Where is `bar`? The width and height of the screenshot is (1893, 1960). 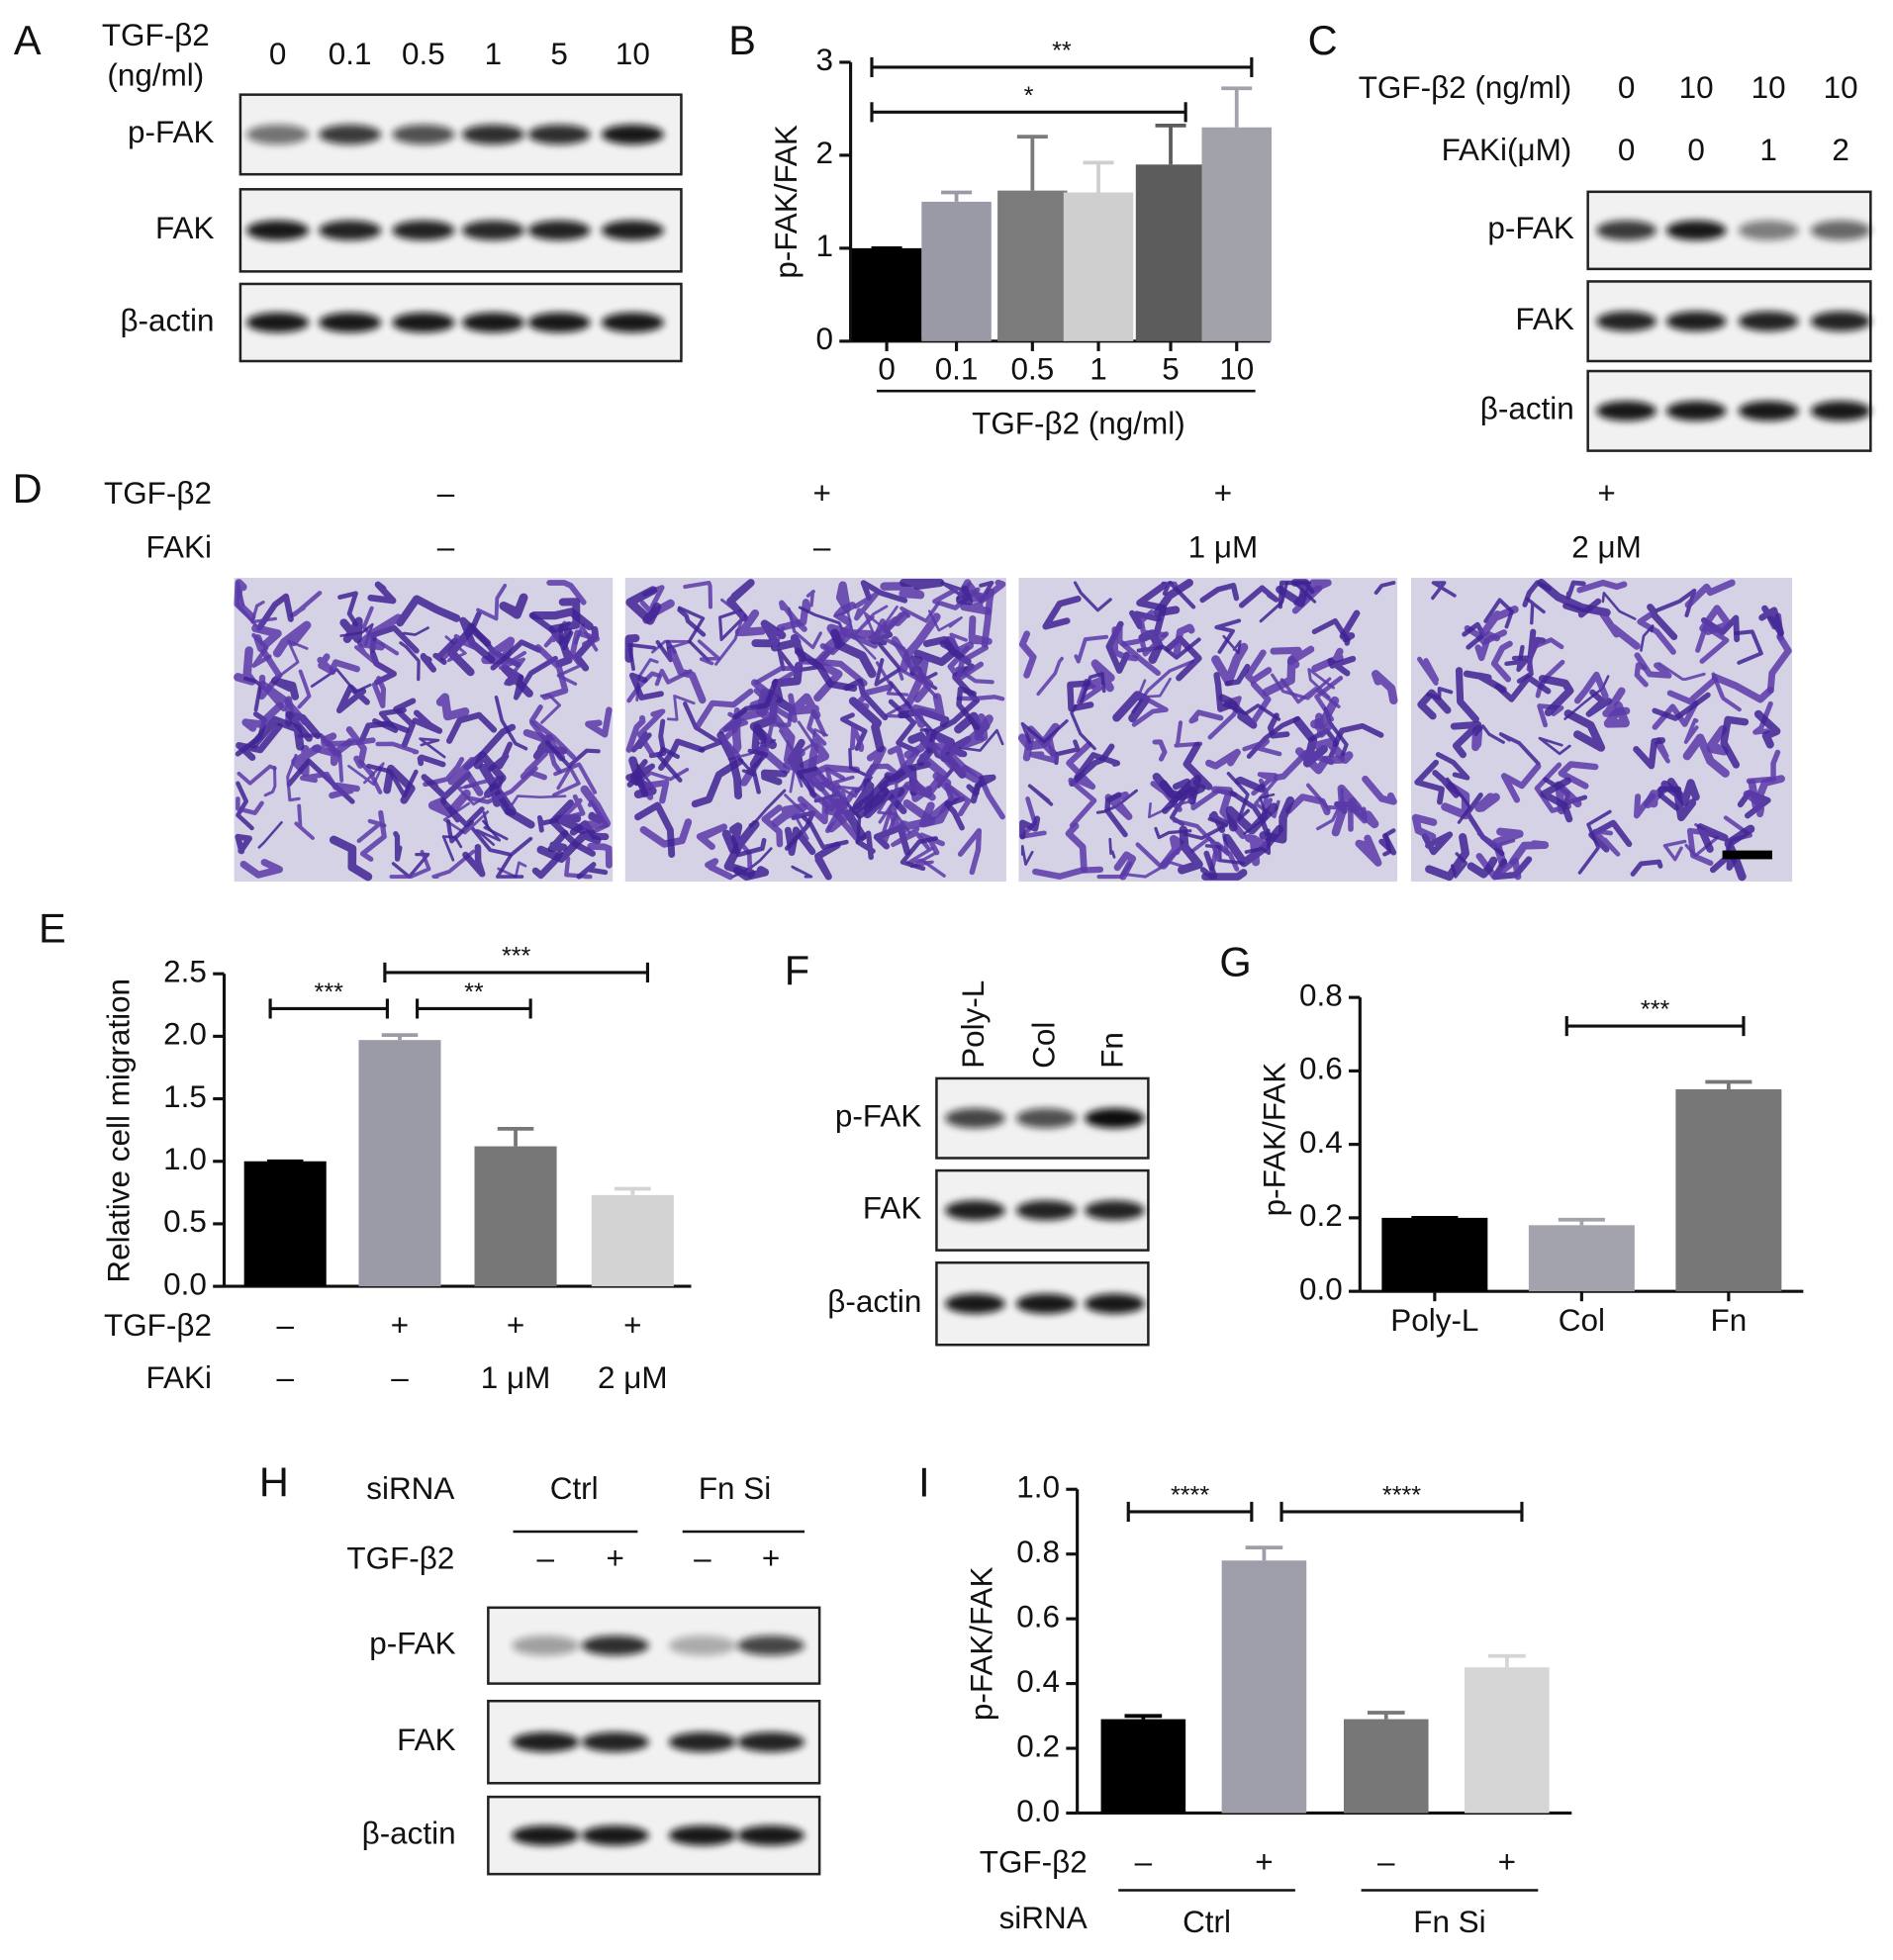 bar is located at coordinates (886, 294).